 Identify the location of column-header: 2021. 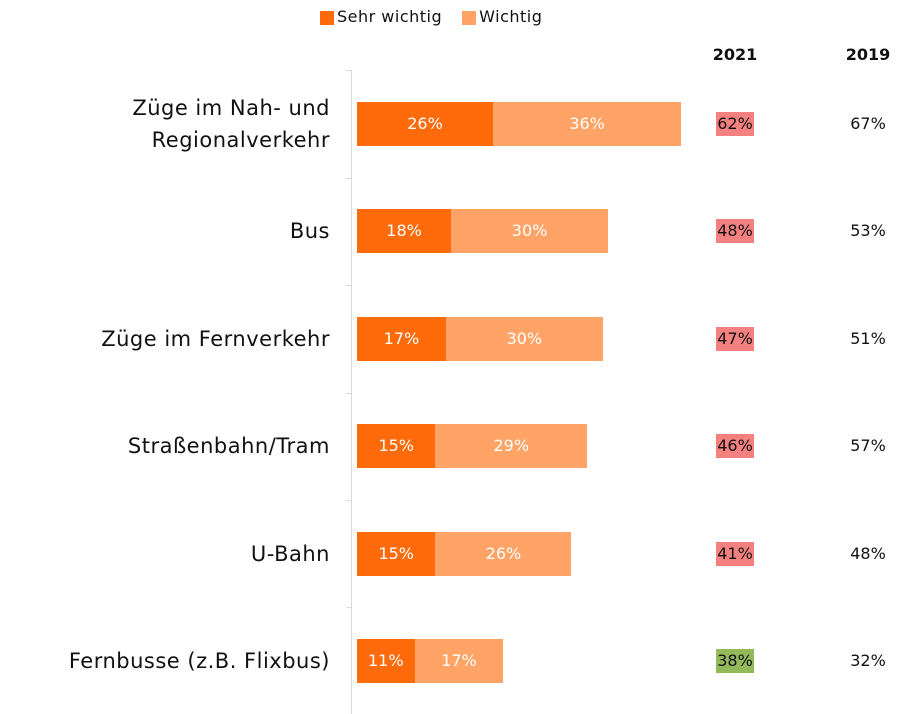
(735, 54).